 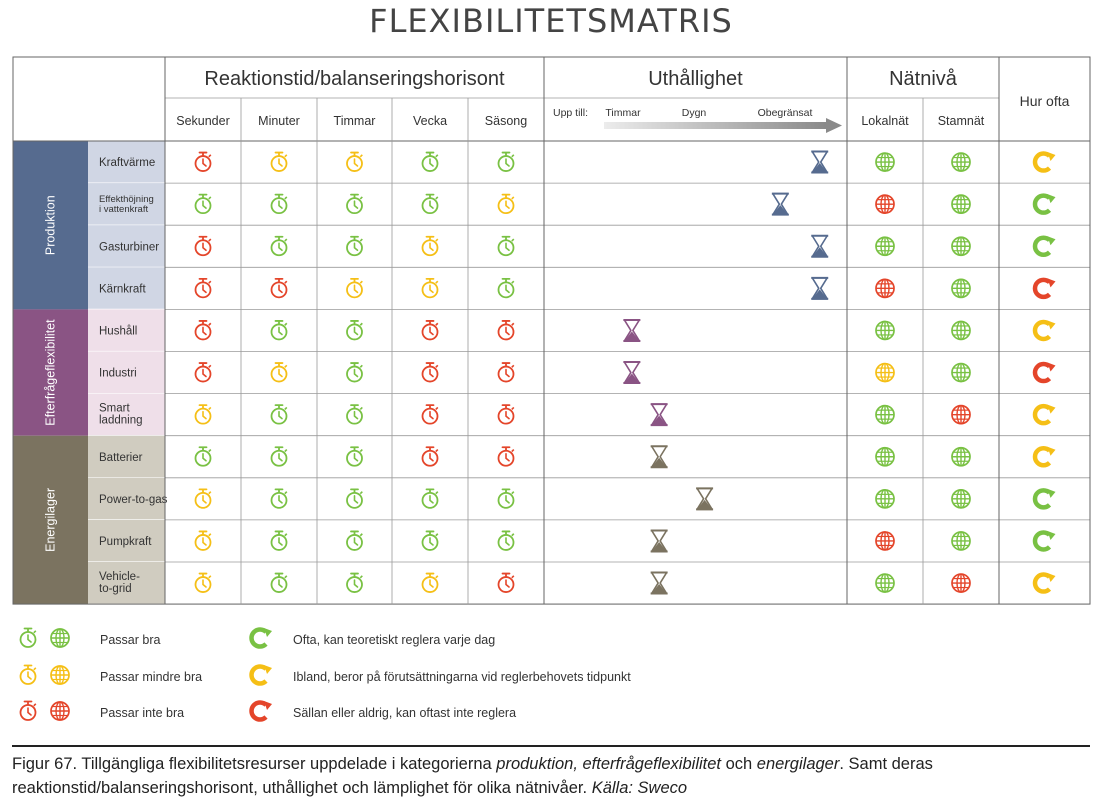 I want to click on subheader-4: Vecka, so click(x=430, y=121).